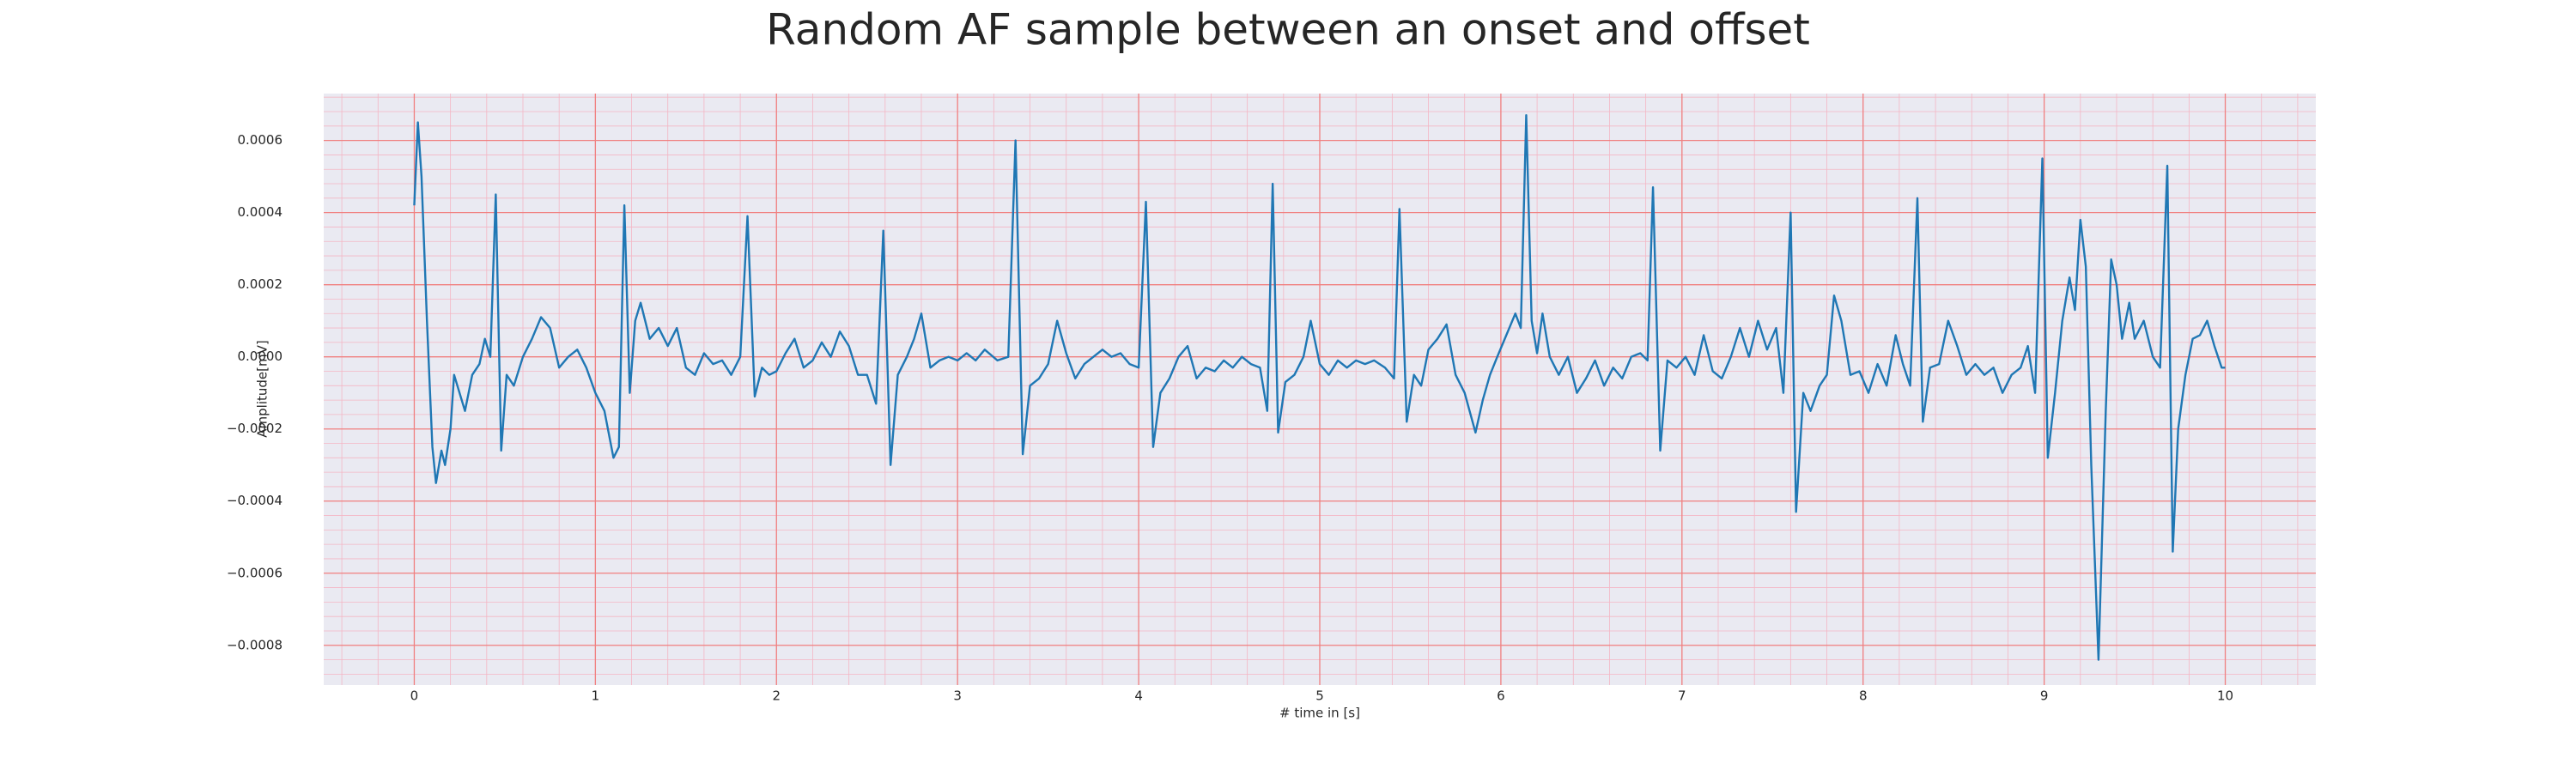 The width and height of the screenshot is (2576, 776). What do you see at coordinates (596, 696) in the screenshot?
I see `x-tick-label: 1` at bounding box center [596, 696].